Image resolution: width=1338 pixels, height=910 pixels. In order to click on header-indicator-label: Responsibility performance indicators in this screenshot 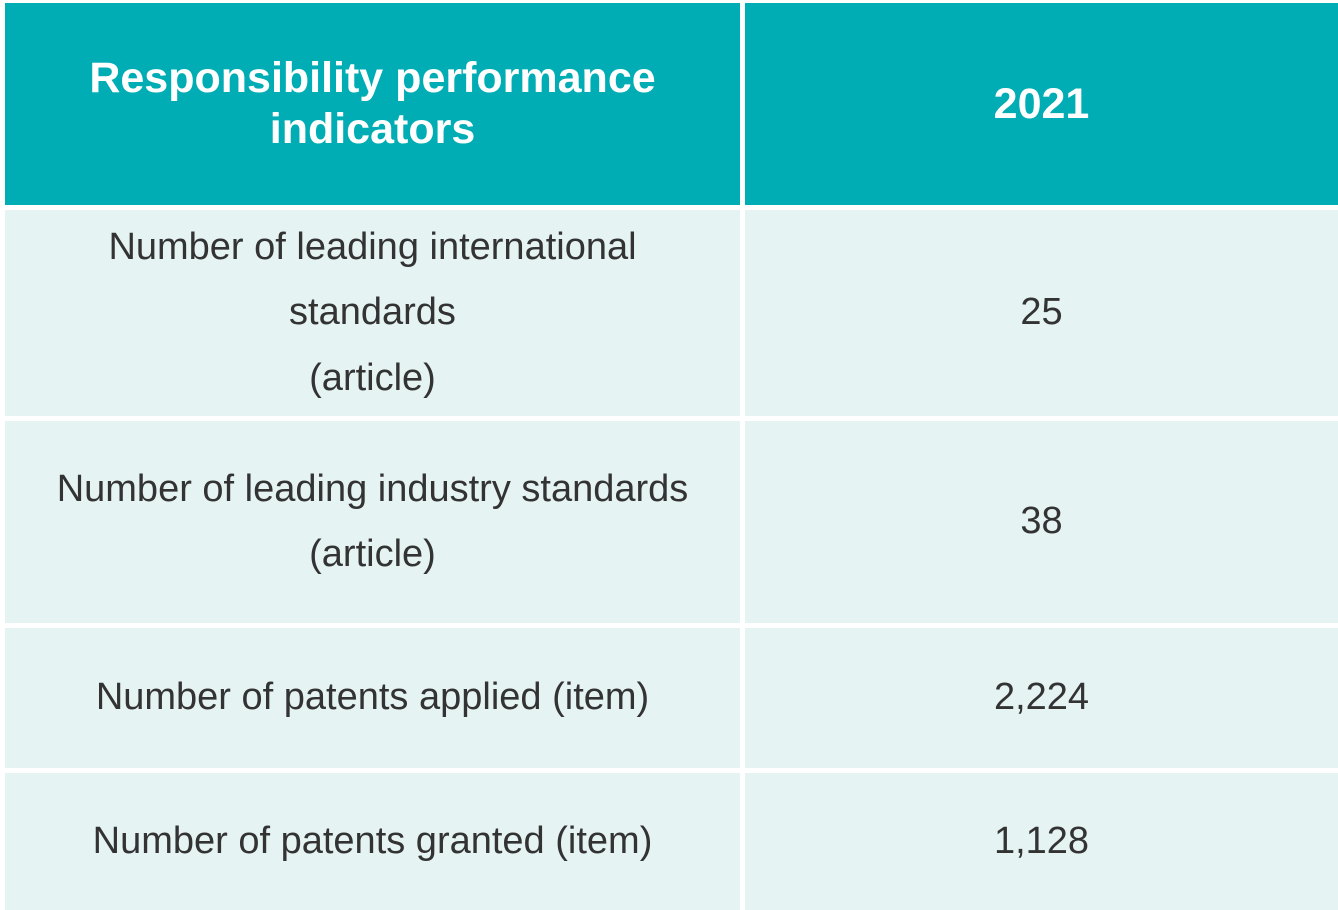, I will do `click(372, 103)`.